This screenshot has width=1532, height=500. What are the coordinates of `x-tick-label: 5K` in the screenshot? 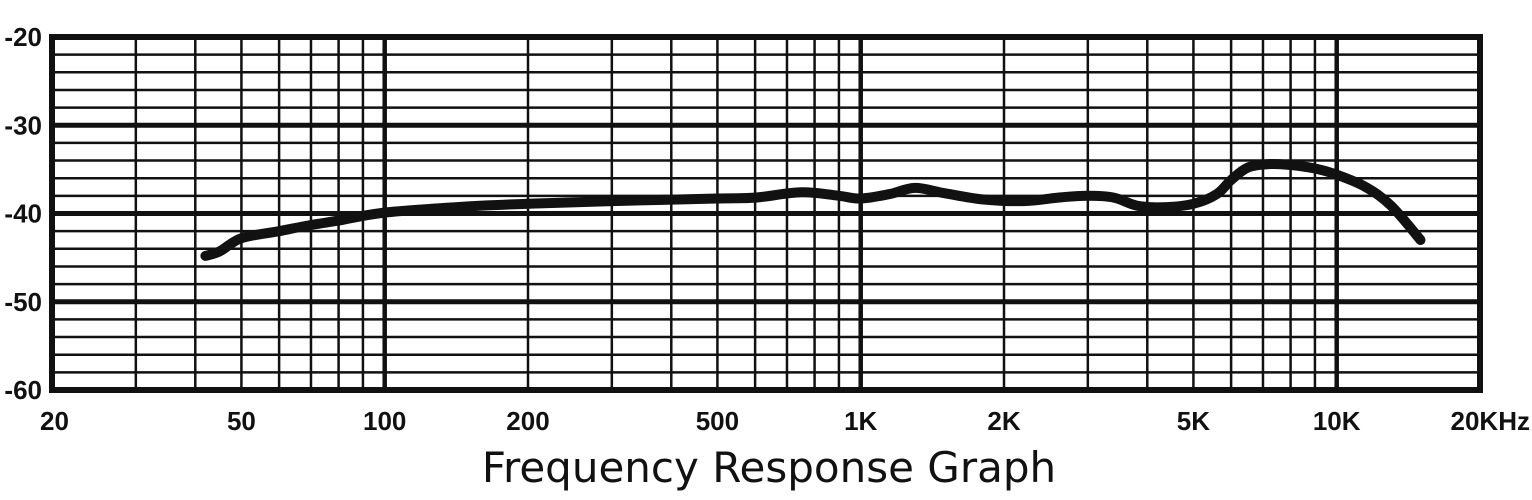 It's located at (1193, 421).